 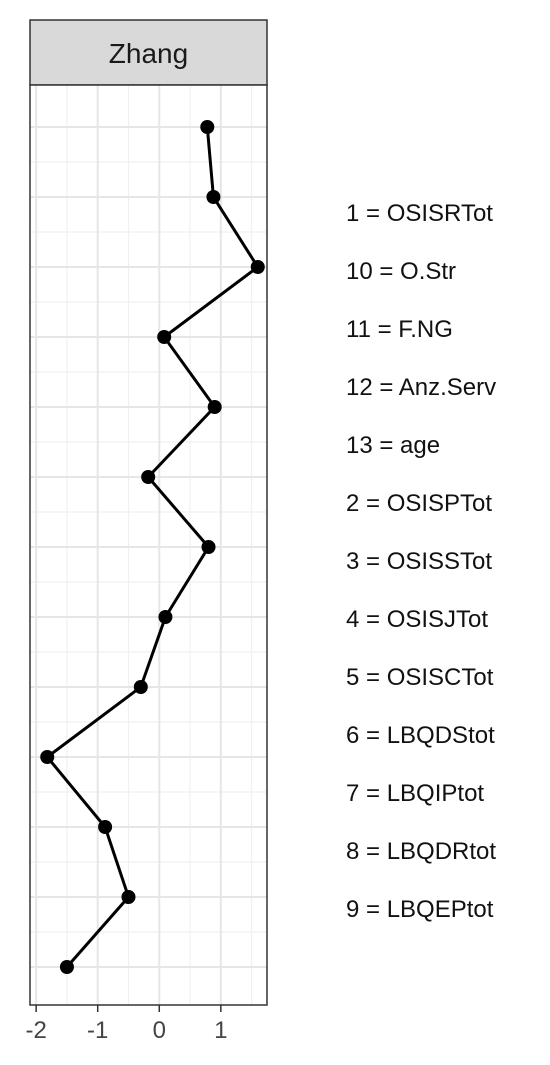 What do you see at coordinates (420, 735) in the screenshot?
I see `legend-entry: 6 = LBQDStot` at bounding box center [420, 735].